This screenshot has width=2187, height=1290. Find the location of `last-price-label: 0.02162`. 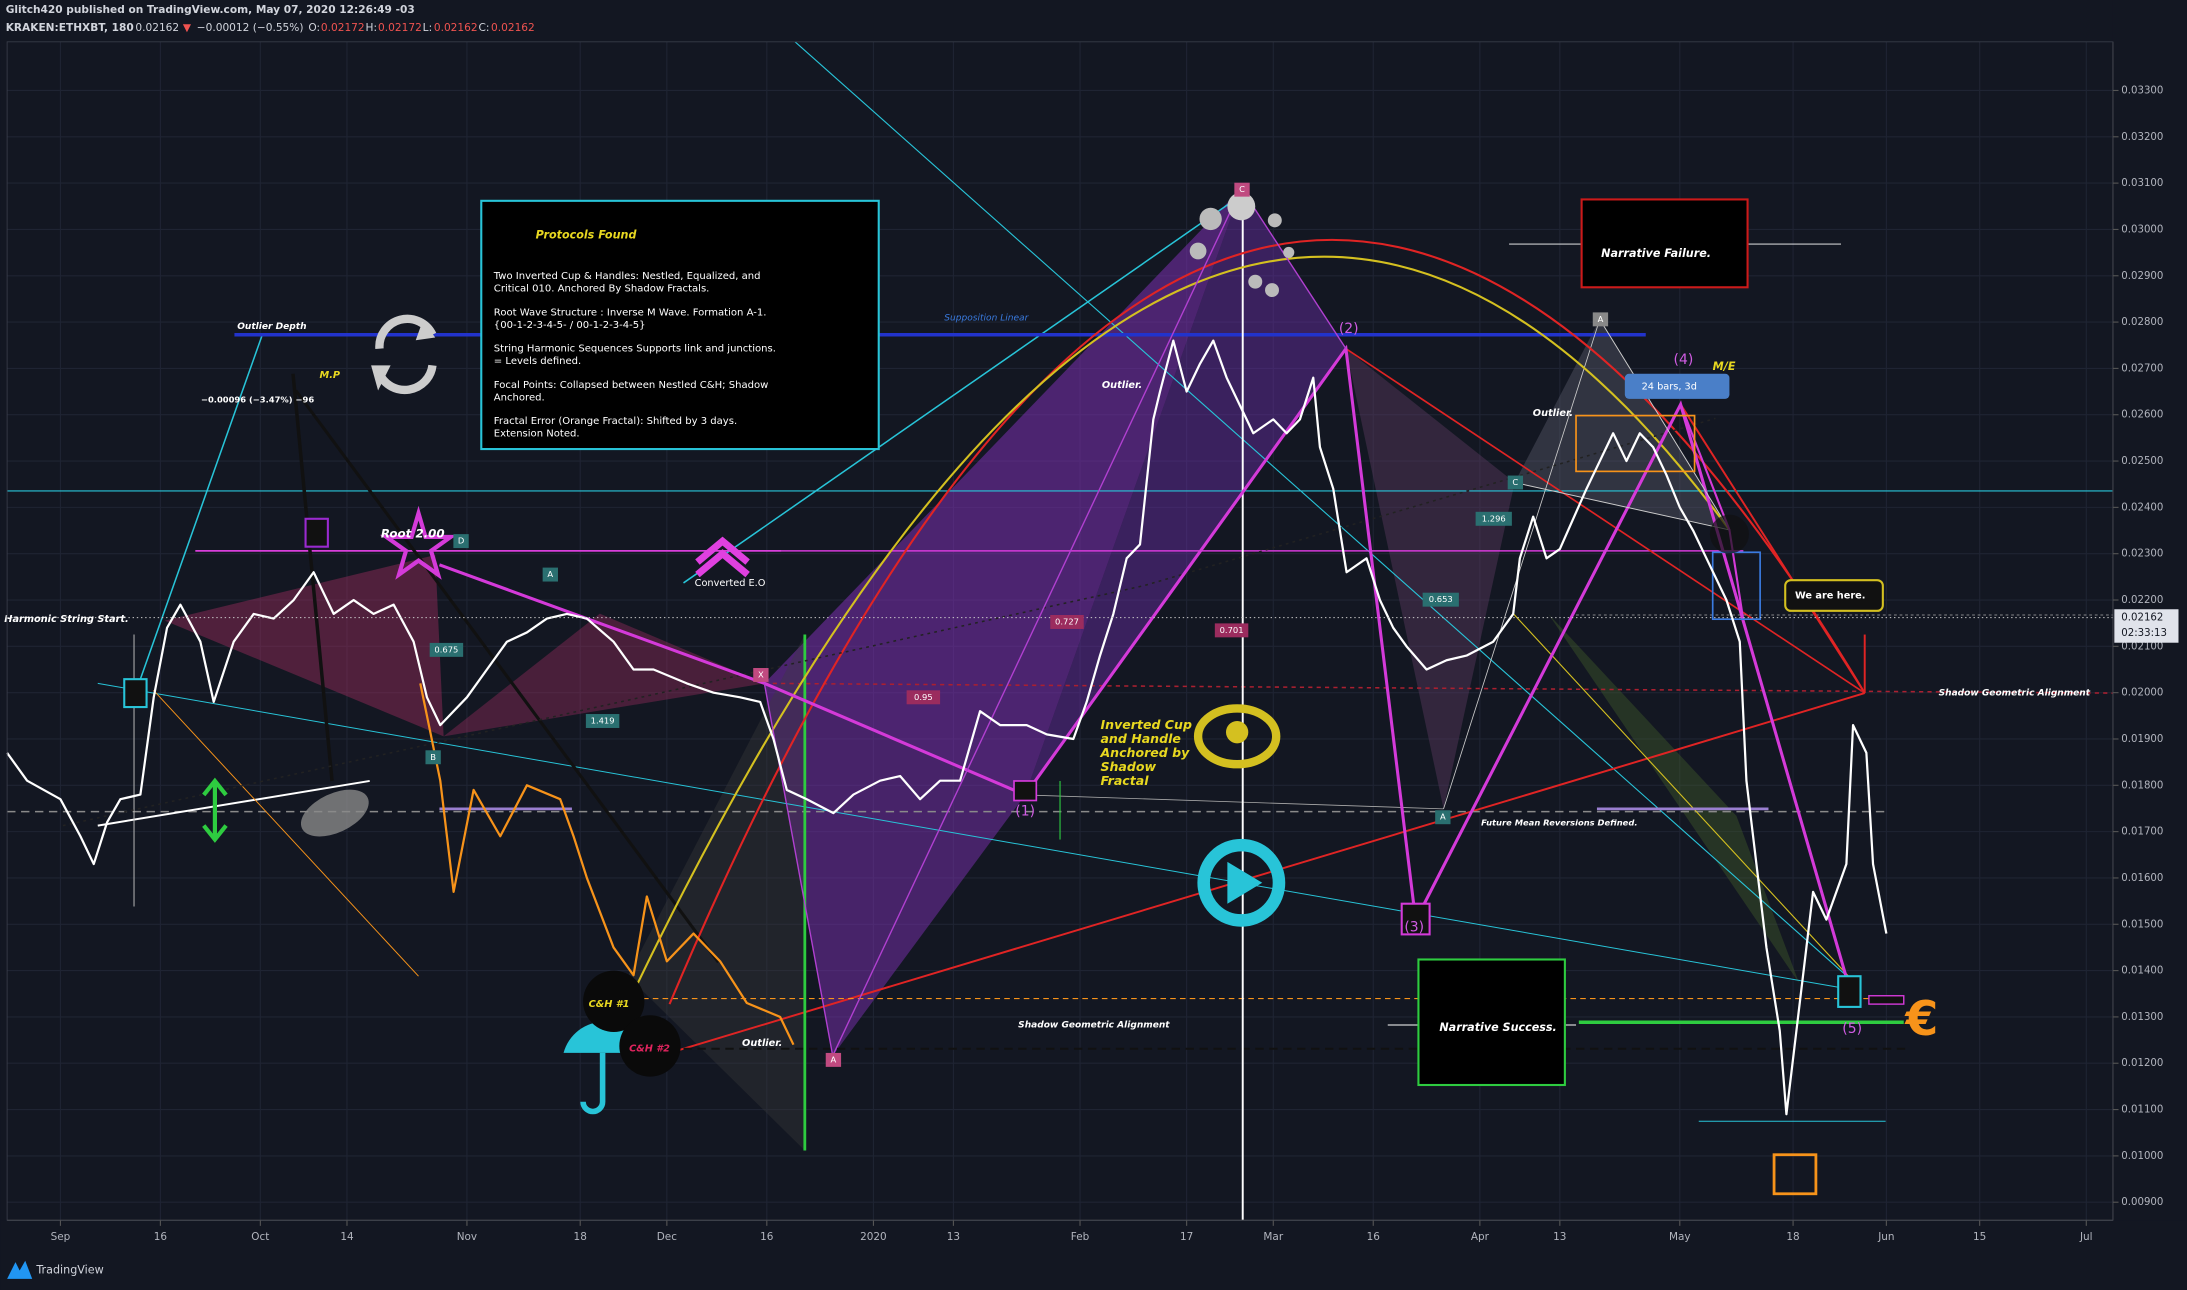

last-price-label: 0.02162 is located at coordinates (2142, 618).